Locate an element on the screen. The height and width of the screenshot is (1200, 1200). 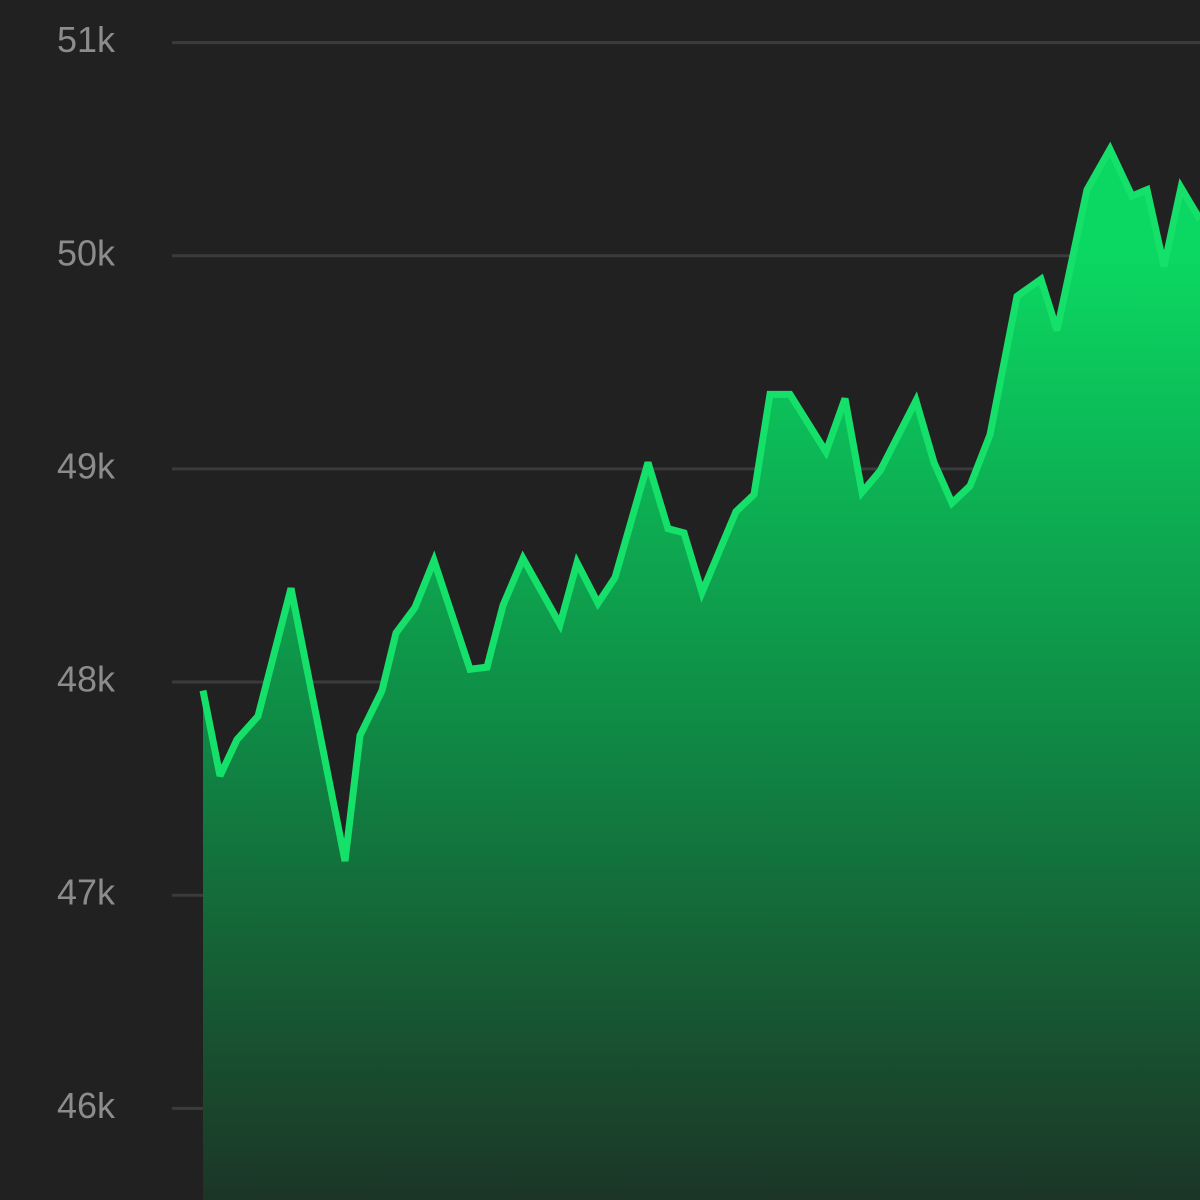
y-tick-label: 48k is located at coordinates (86, 679).